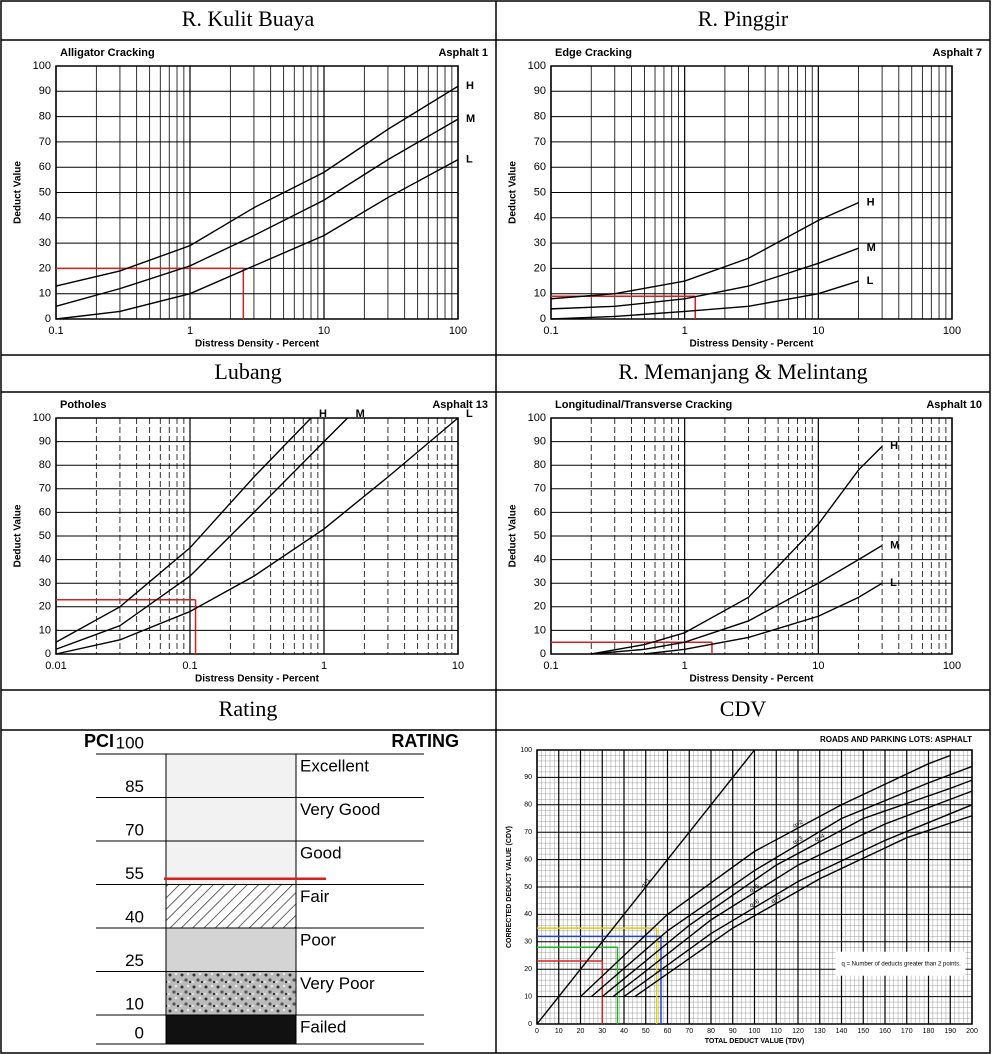 This screenshot has width=992, height=1054. I want to click on x-tick-label: 120, so click(798, 1031).